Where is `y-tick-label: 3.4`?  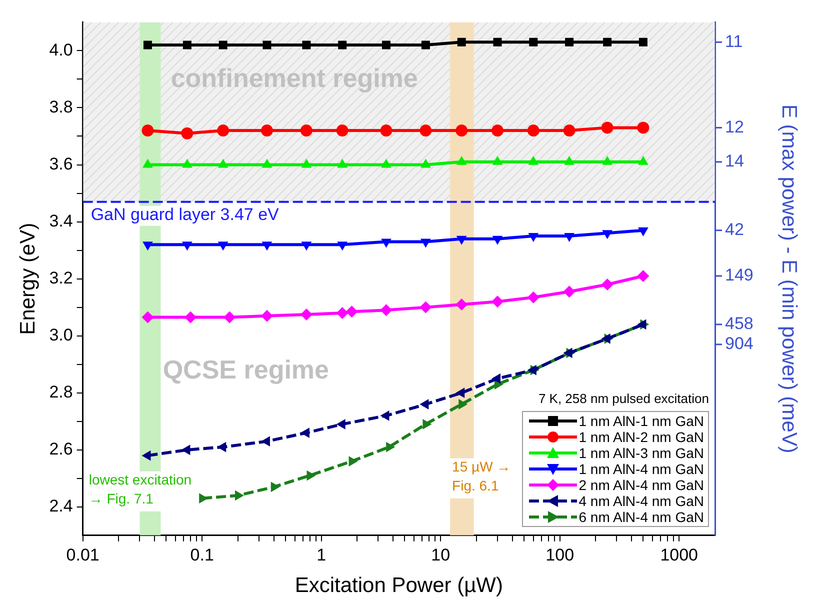
y-tick-label: 3.4 is located at coordinates (61, 220).